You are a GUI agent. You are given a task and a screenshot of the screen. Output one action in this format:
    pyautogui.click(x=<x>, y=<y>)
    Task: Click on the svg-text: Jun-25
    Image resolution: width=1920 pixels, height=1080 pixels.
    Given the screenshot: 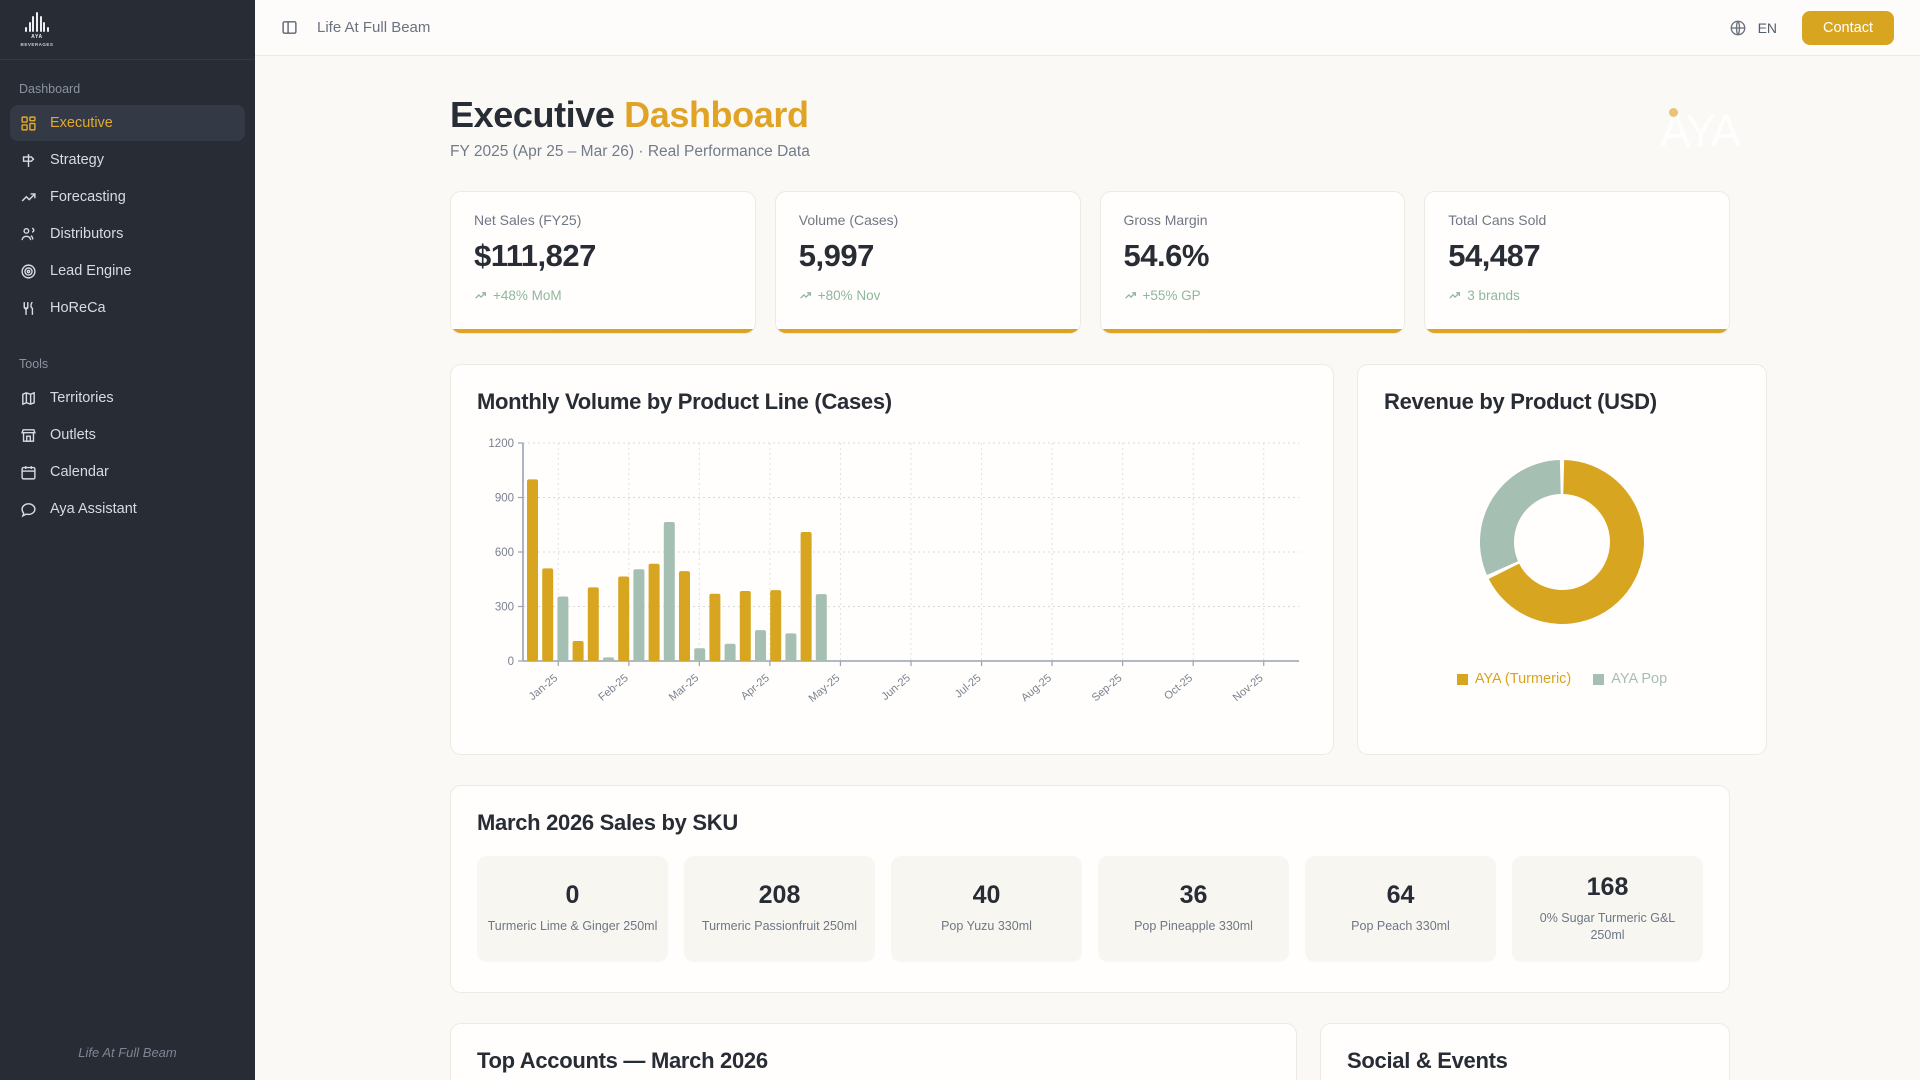 What is the action you would take?
    pyautogui.click(x=895, y=687)
    